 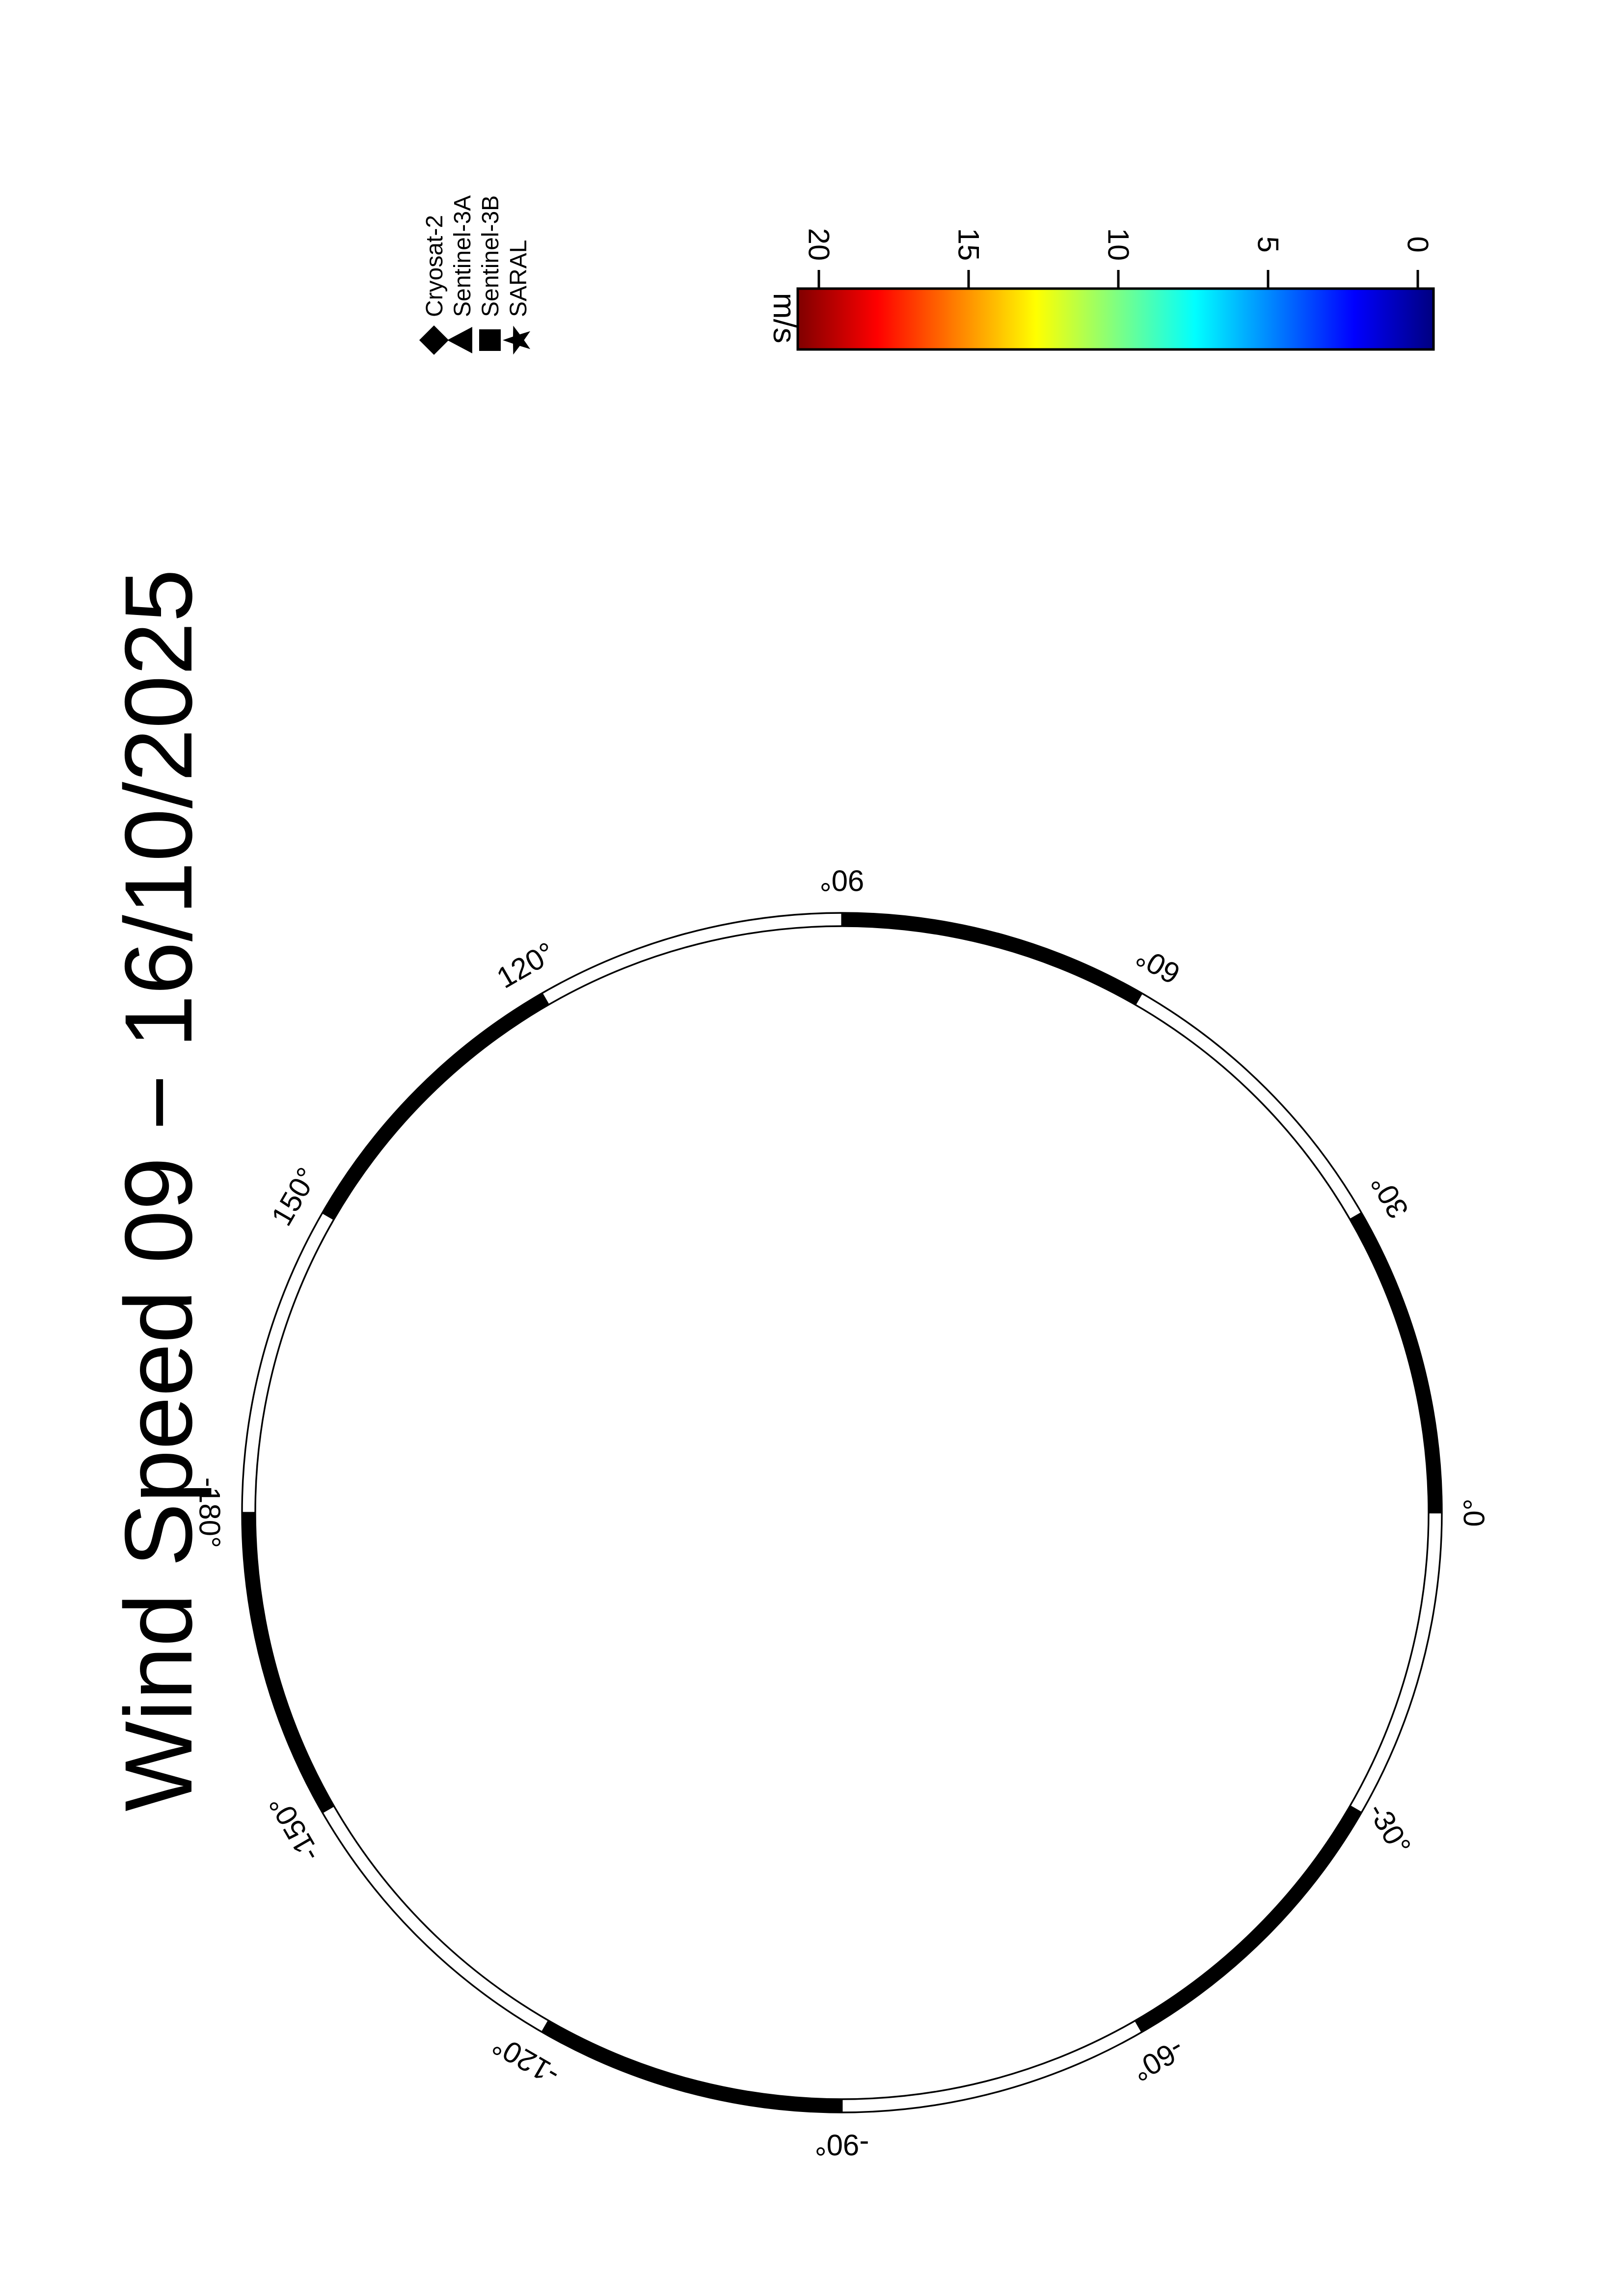 What do you see at coordinates (517, 340) in the screenshot?
I see `star-icon` at bounding box center [517, 340].